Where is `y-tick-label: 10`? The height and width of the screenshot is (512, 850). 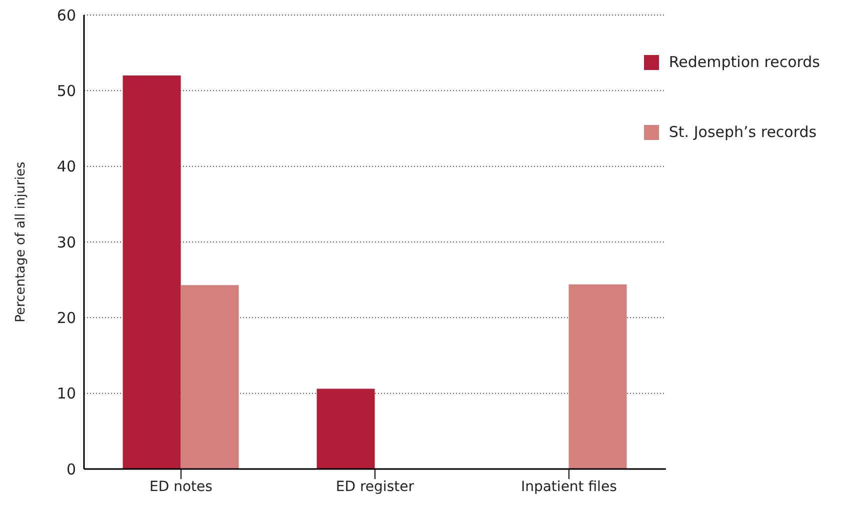 y-tick-label: 10 is located at coordinates (66, 393).